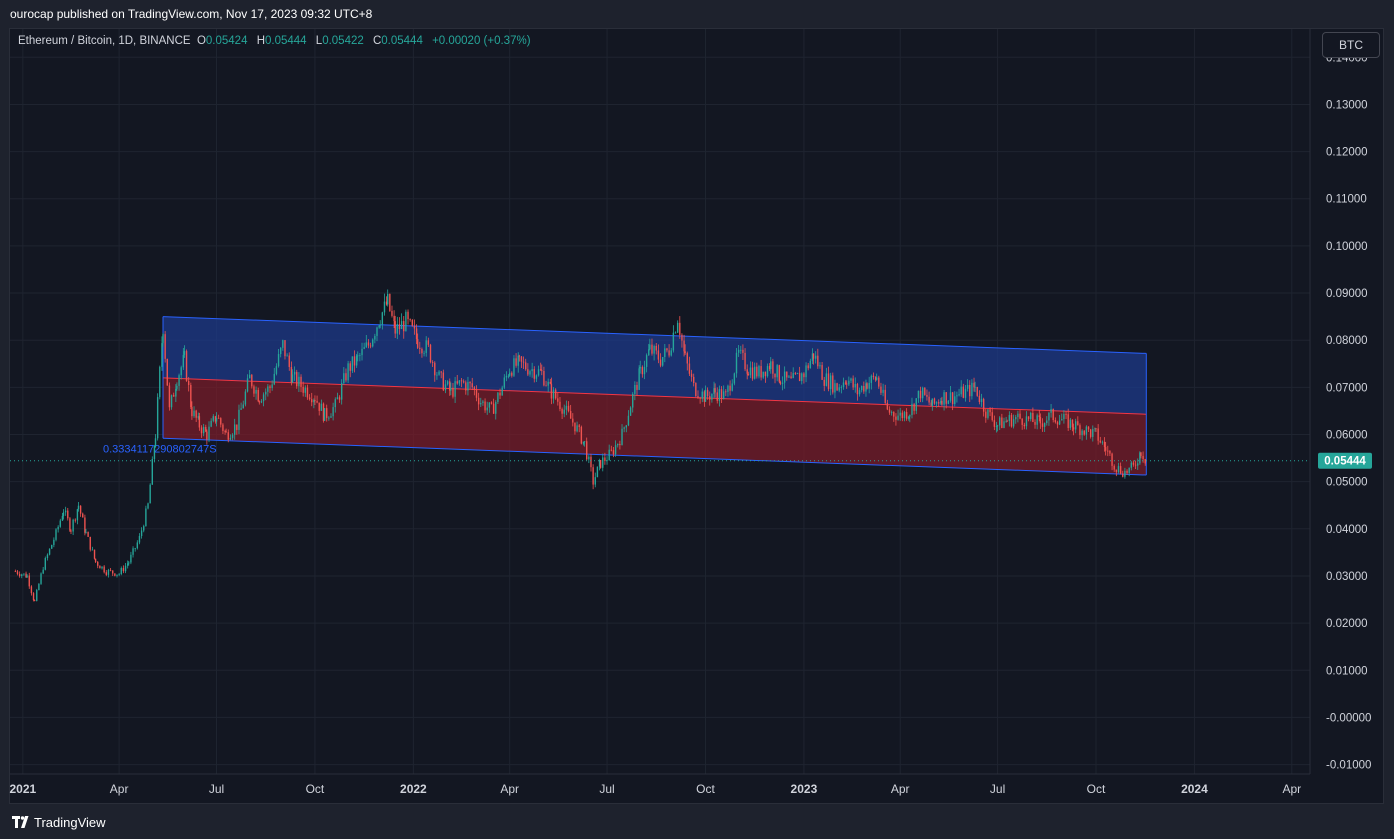 Image resolution: width=1394 pixels, height=839 pixels. Describe the element at coordinates (70, 822) in the screenshot. I see `tradingview-brand: TradingView` at that location.